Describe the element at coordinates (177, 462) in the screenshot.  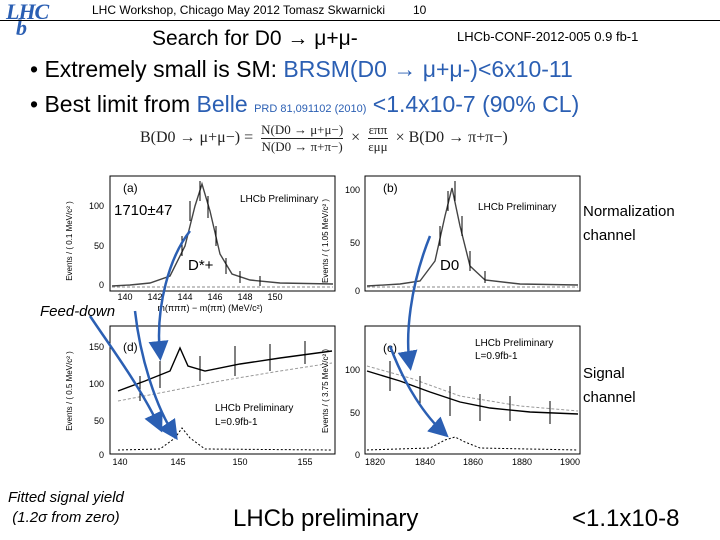
I see `panel-c-xtick-145: 145` at that location.